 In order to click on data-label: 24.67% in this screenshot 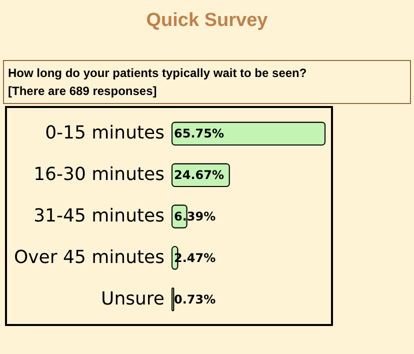, I will do `click(199, 175)`.